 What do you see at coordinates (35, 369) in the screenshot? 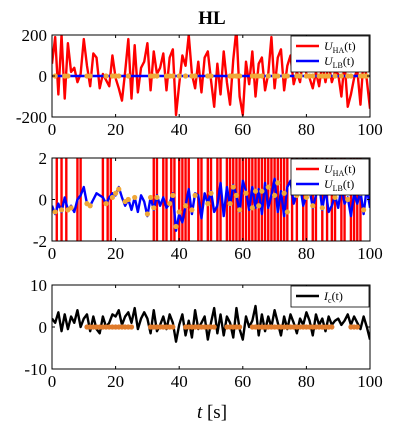
I see `y-tick-label: -10` at bounding box center [35, 369].